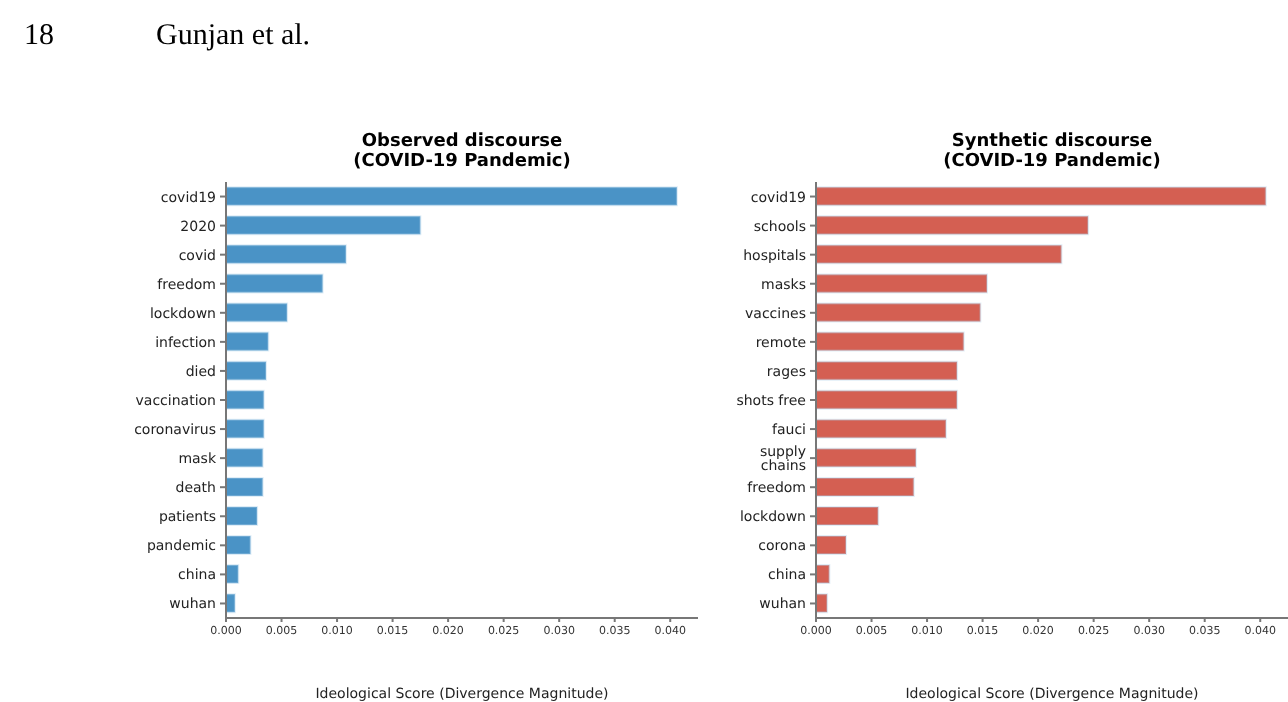 The image size is (1288, 702). I want to click on text: 18, so click(39, 37).